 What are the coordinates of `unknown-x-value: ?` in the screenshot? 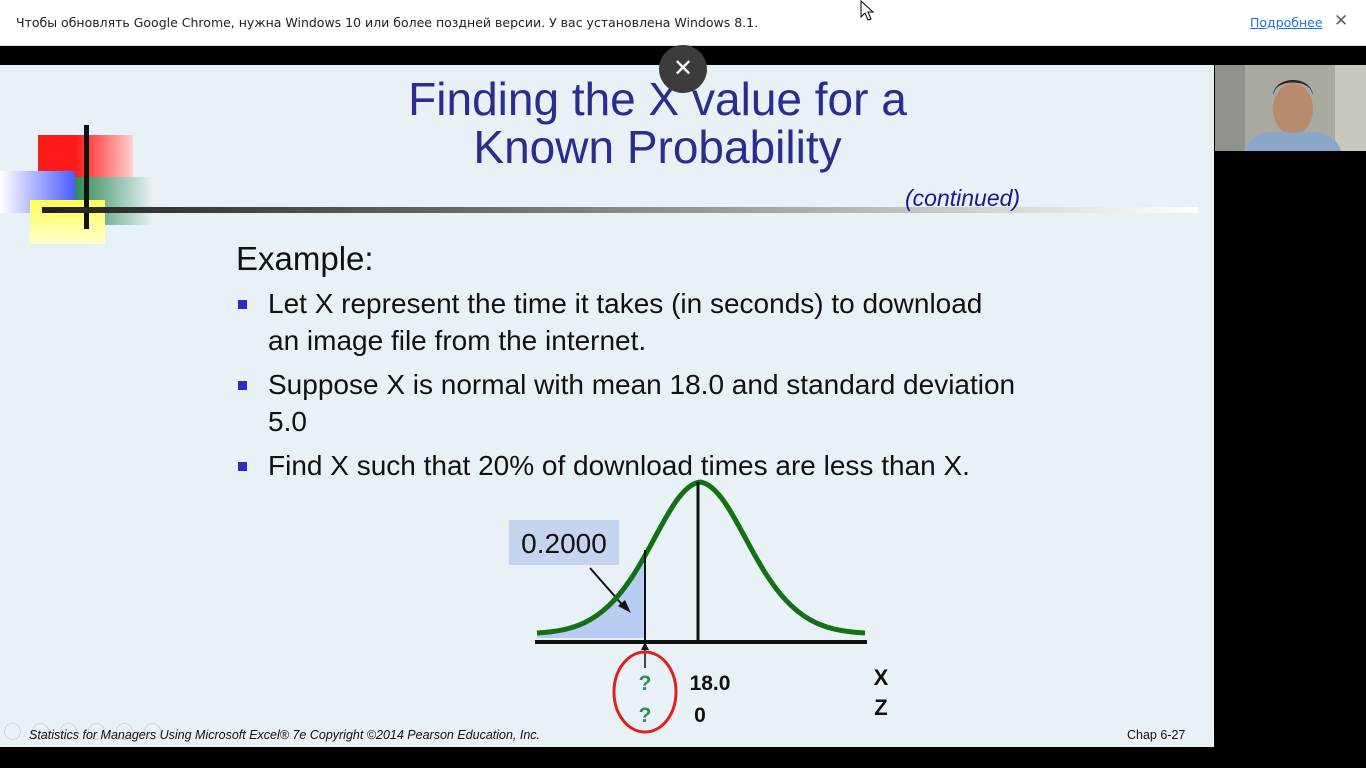 It's located at (645, 683).